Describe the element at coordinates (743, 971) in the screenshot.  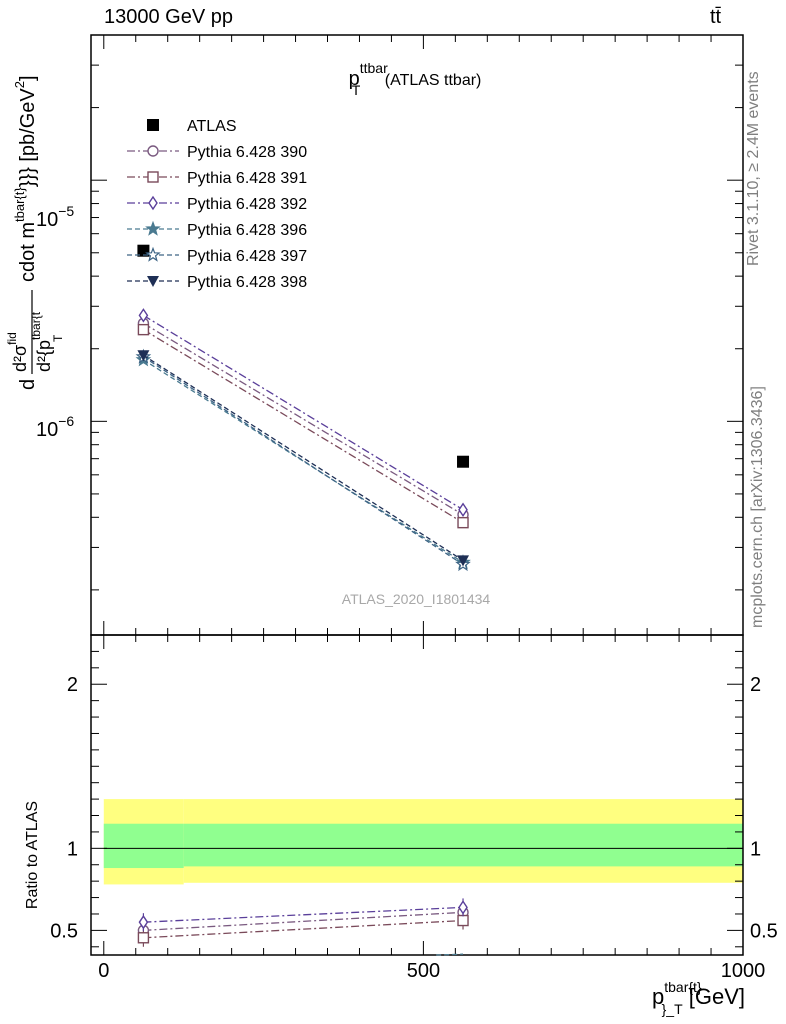
I see `x-tick-label: 1000` at that location.